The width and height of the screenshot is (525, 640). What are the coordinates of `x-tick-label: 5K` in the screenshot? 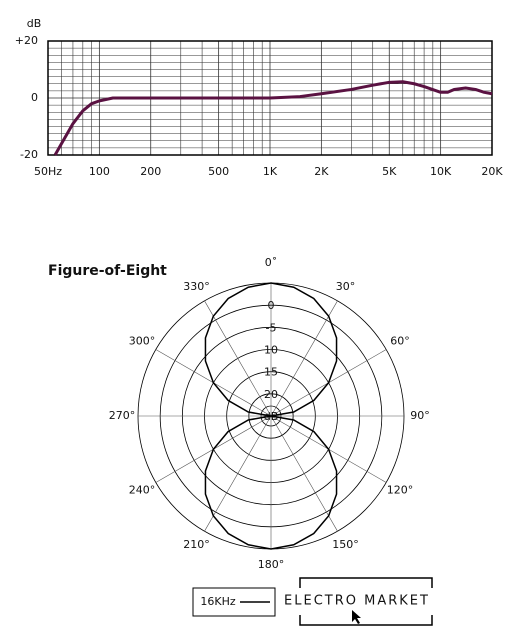 It's located at (389, 171).